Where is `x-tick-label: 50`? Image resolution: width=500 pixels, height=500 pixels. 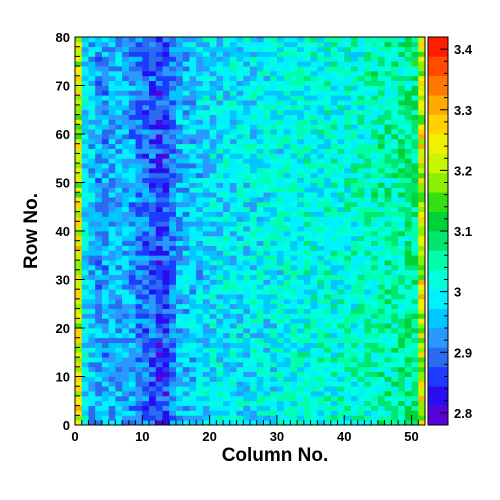
x-tick-label: 50 is located at coordinates (411, 436).